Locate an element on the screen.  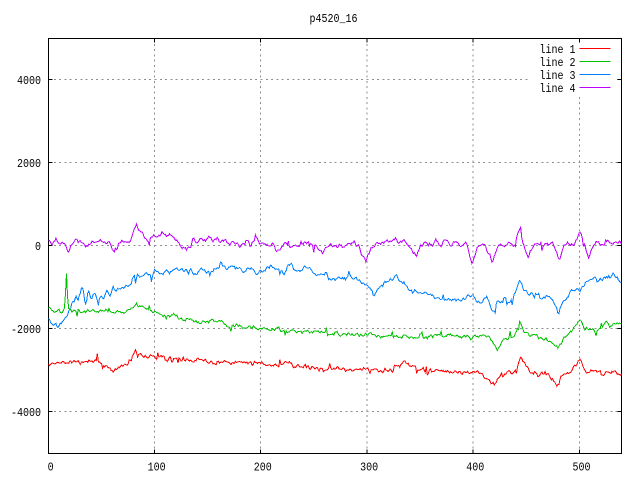
svg-text: -2000 is located at coordinates (26, 330).